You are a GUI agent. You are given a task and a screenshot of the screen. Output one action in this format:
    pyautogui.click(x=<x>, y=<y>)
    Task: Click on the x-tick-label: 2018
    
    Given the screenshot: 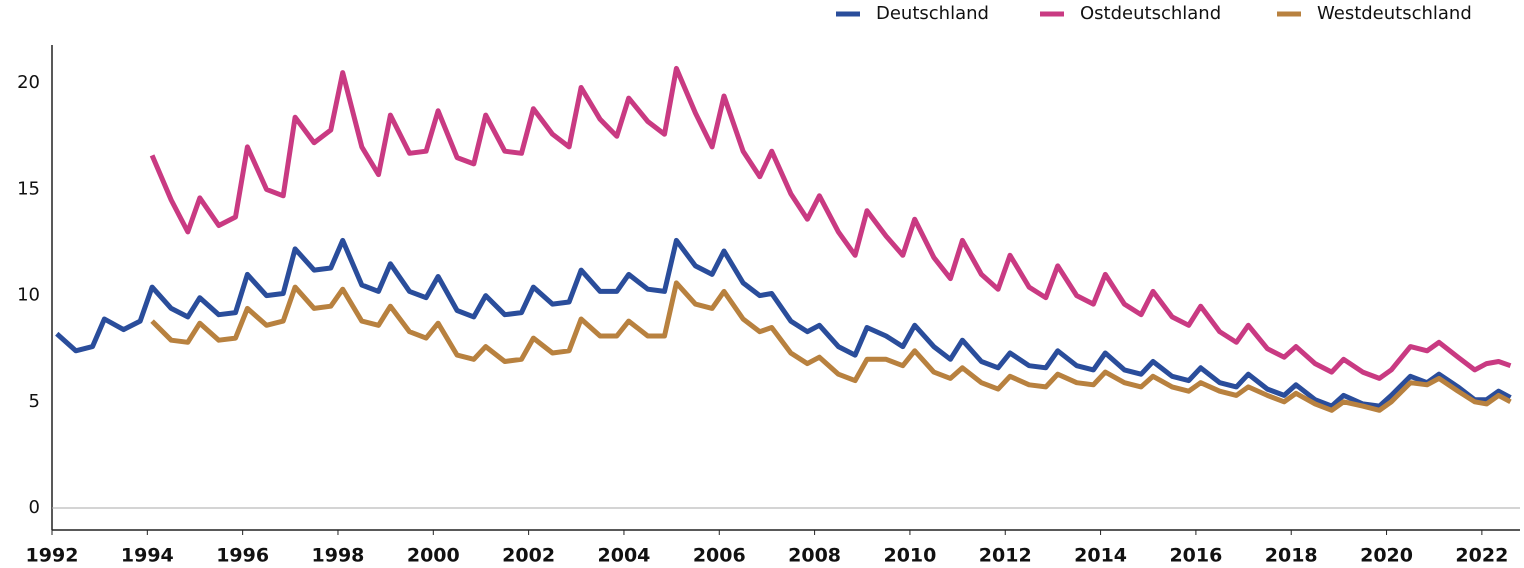 What is the action you would take?
    pyautogui.click(x=1291, y=556)
    